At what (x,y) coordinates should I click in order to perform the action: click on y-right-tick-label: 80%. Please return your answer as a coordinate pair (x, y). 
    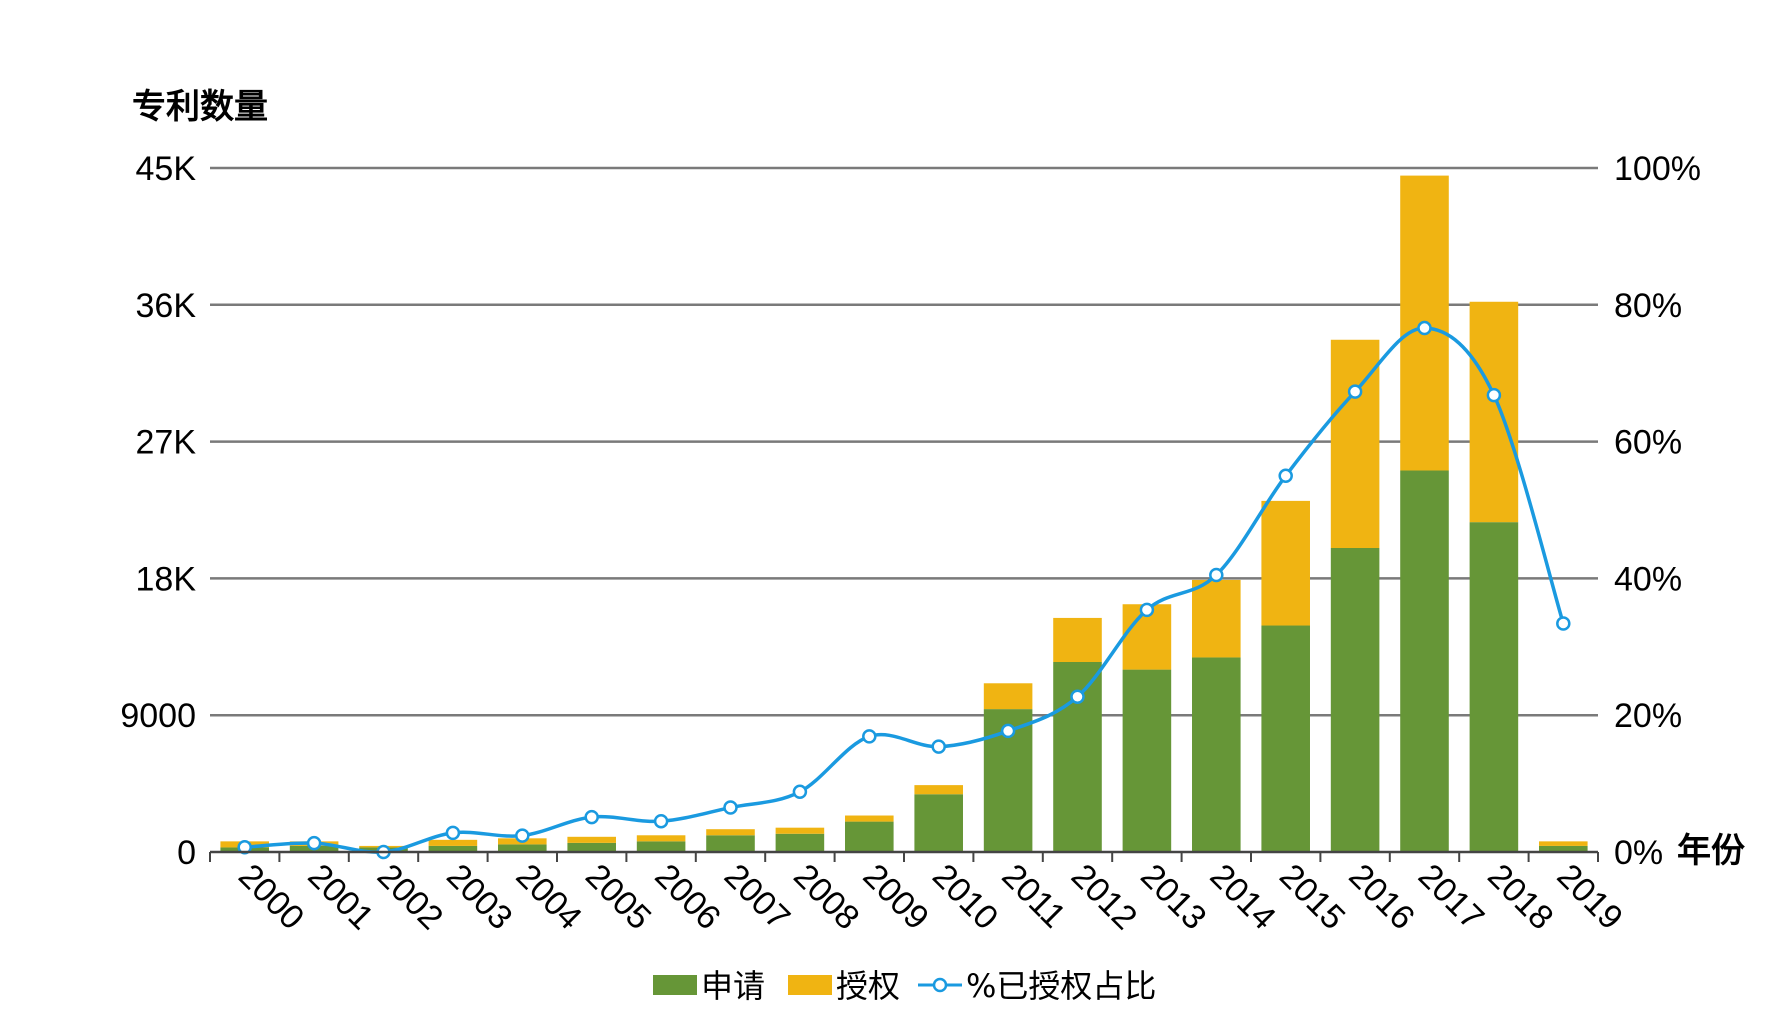
    Looking at the image, I should click on (1648, 306).